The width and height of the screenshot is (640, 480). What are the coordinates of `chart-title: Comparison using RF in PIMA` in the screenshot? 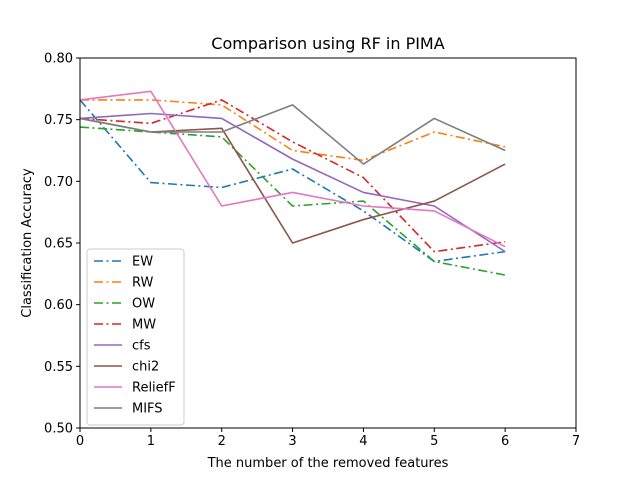 It's located at (327, 43).